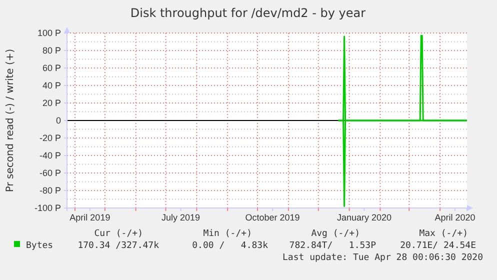 This screenshot has width=497, height=280. Describe the element at coordinates (382, 258) in the screenshot. I see `text: Last update: Tue Apr 28 00:06:30 2020` at that location.